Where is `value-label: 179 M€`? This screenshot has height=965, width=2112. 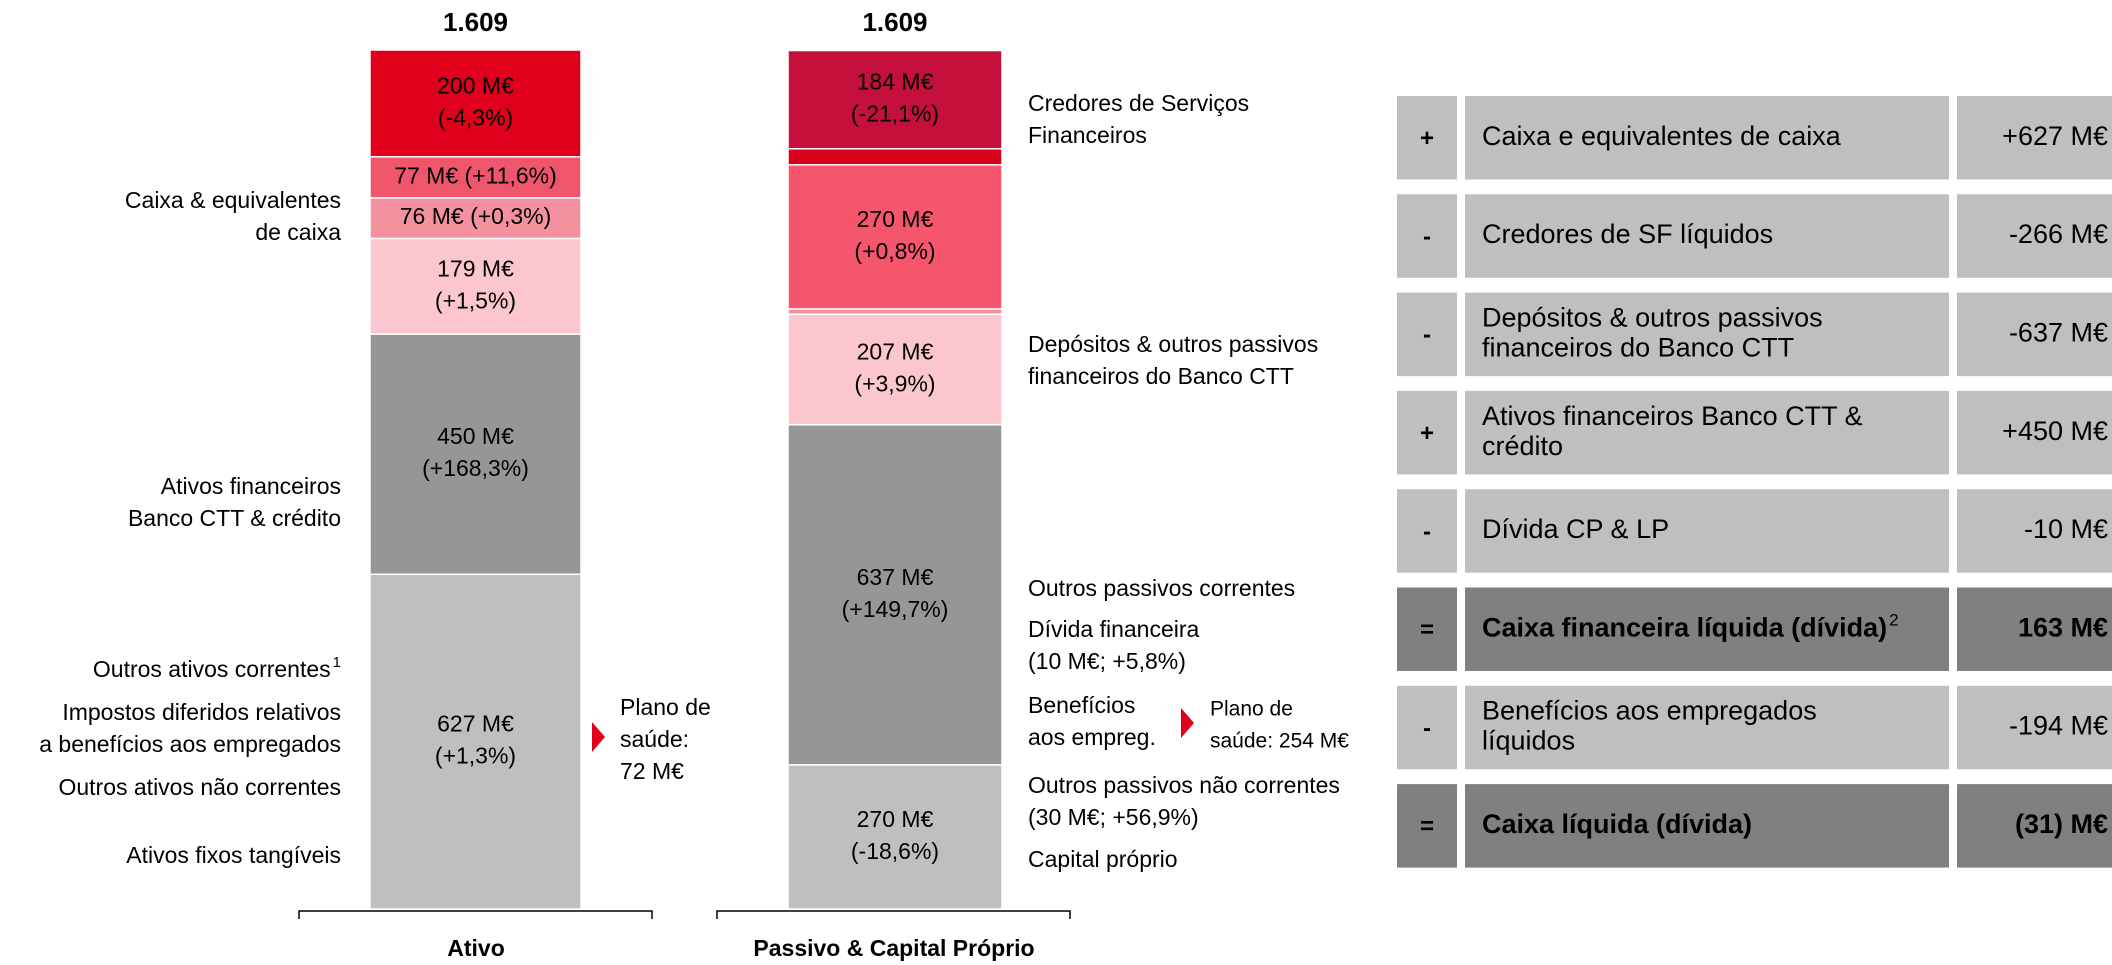 value-label: 179 M€ is located at coordinates (475, 268).